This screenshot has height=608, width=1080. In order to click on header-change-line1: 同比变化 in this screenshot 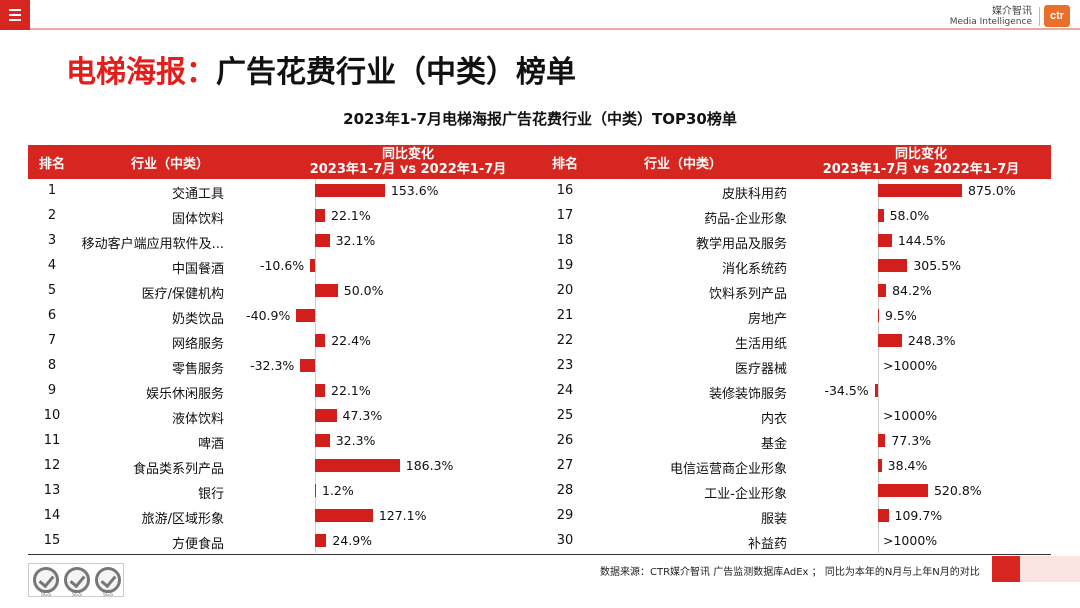, I will do `click(407, 154)`.